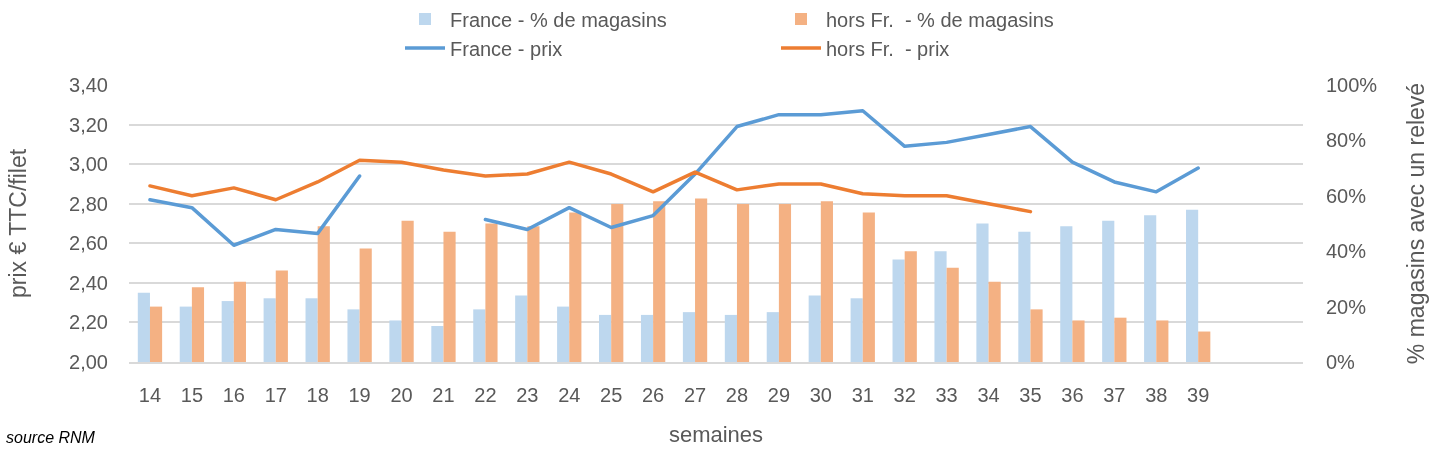 Image resolution: width=1445 pixels, height=450 pixels. What do you see at coordinates (695, 394) in the screenshot?
I see `x-tick-label: 27` at bounding box center [695, 394].